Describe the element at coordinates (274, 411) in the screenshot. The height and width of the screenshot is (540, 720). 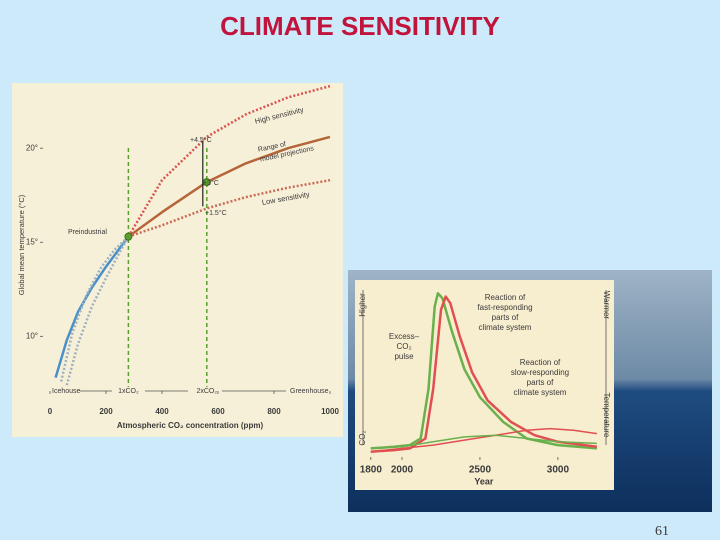
I see `x-tick-label: 800` at that location.